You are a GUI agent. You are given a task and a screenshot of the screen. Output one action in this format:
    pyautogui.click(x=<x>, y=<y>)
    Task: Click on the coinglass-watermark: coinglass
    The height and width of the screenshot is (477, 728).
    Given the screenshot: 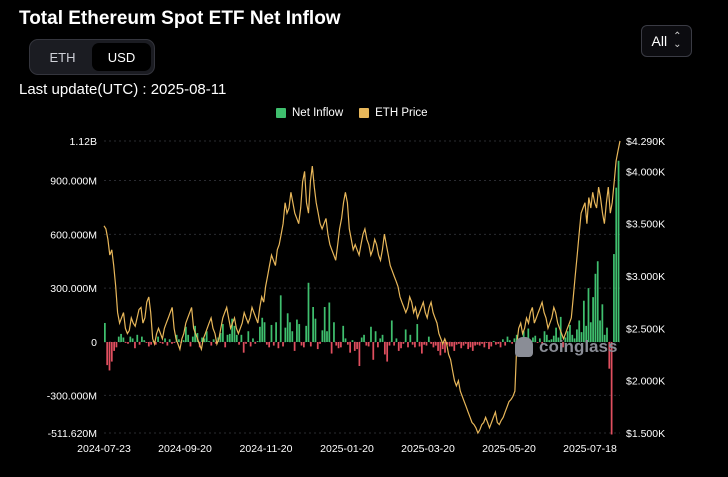 What is the action you would take?
    pyautogui.click(x=566, y=347)
    